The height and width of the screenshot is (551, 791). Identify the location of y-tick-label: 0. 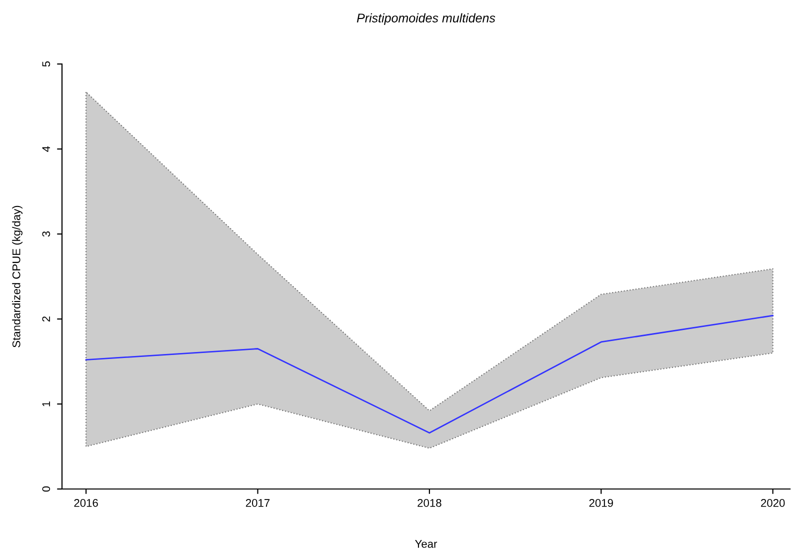
(46, 489).